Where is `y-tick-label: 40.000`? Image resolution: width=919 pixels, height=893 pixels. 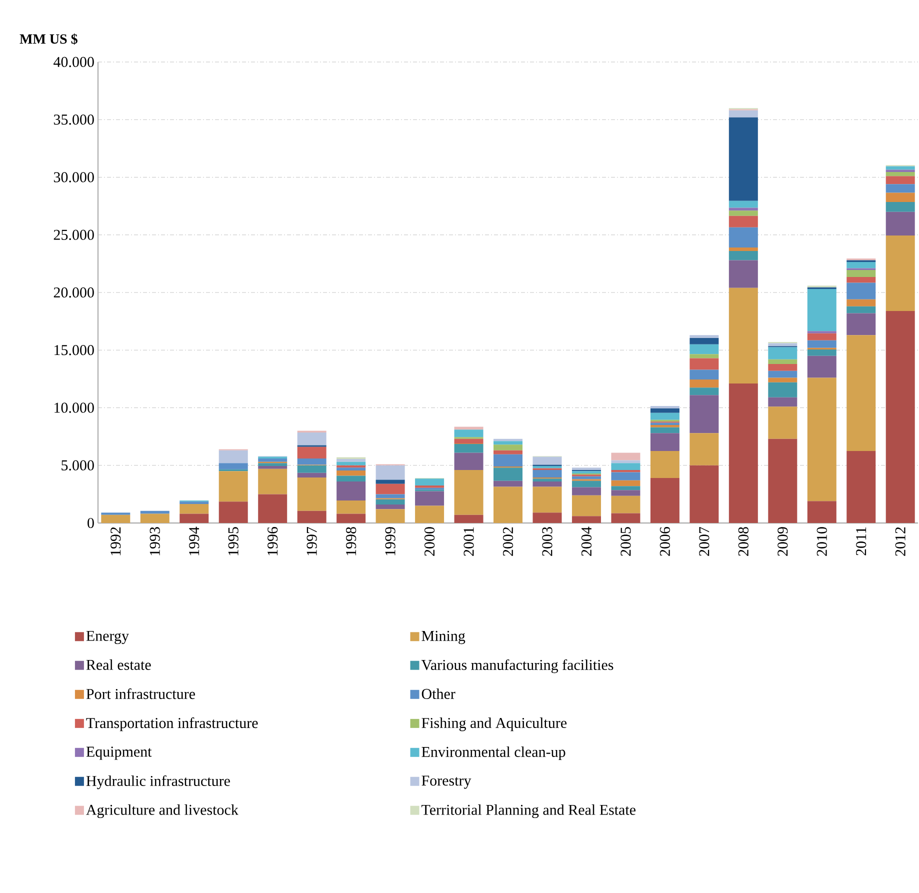
y-tick-label: 40.000 is located at coordinates (74, 62).